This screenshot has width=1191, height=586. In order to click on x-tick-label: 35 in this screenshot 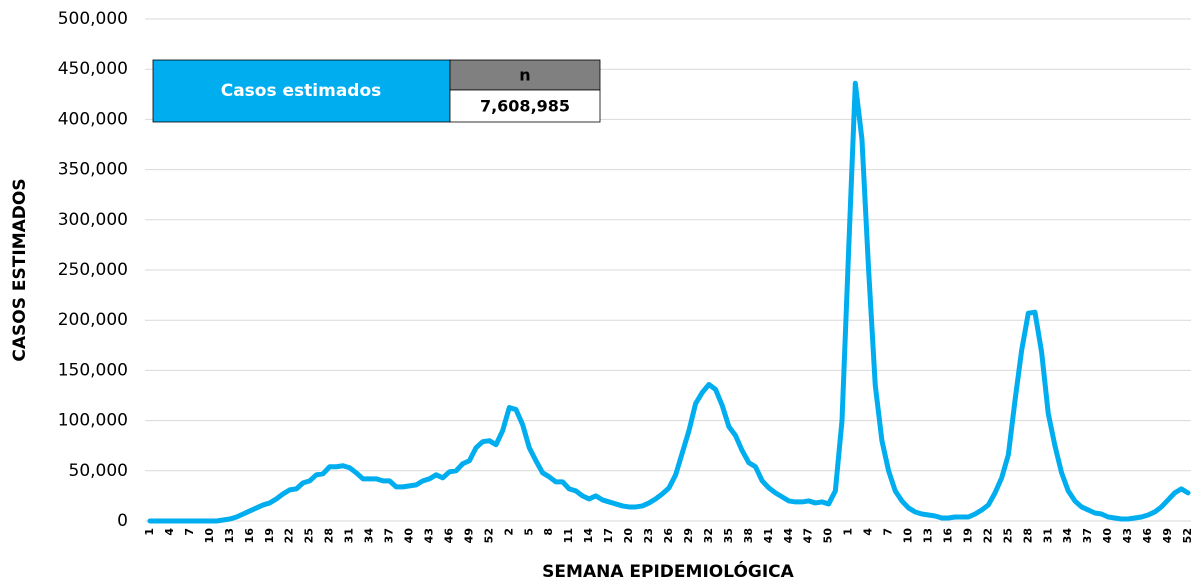, I will do `click(728, 535)`.